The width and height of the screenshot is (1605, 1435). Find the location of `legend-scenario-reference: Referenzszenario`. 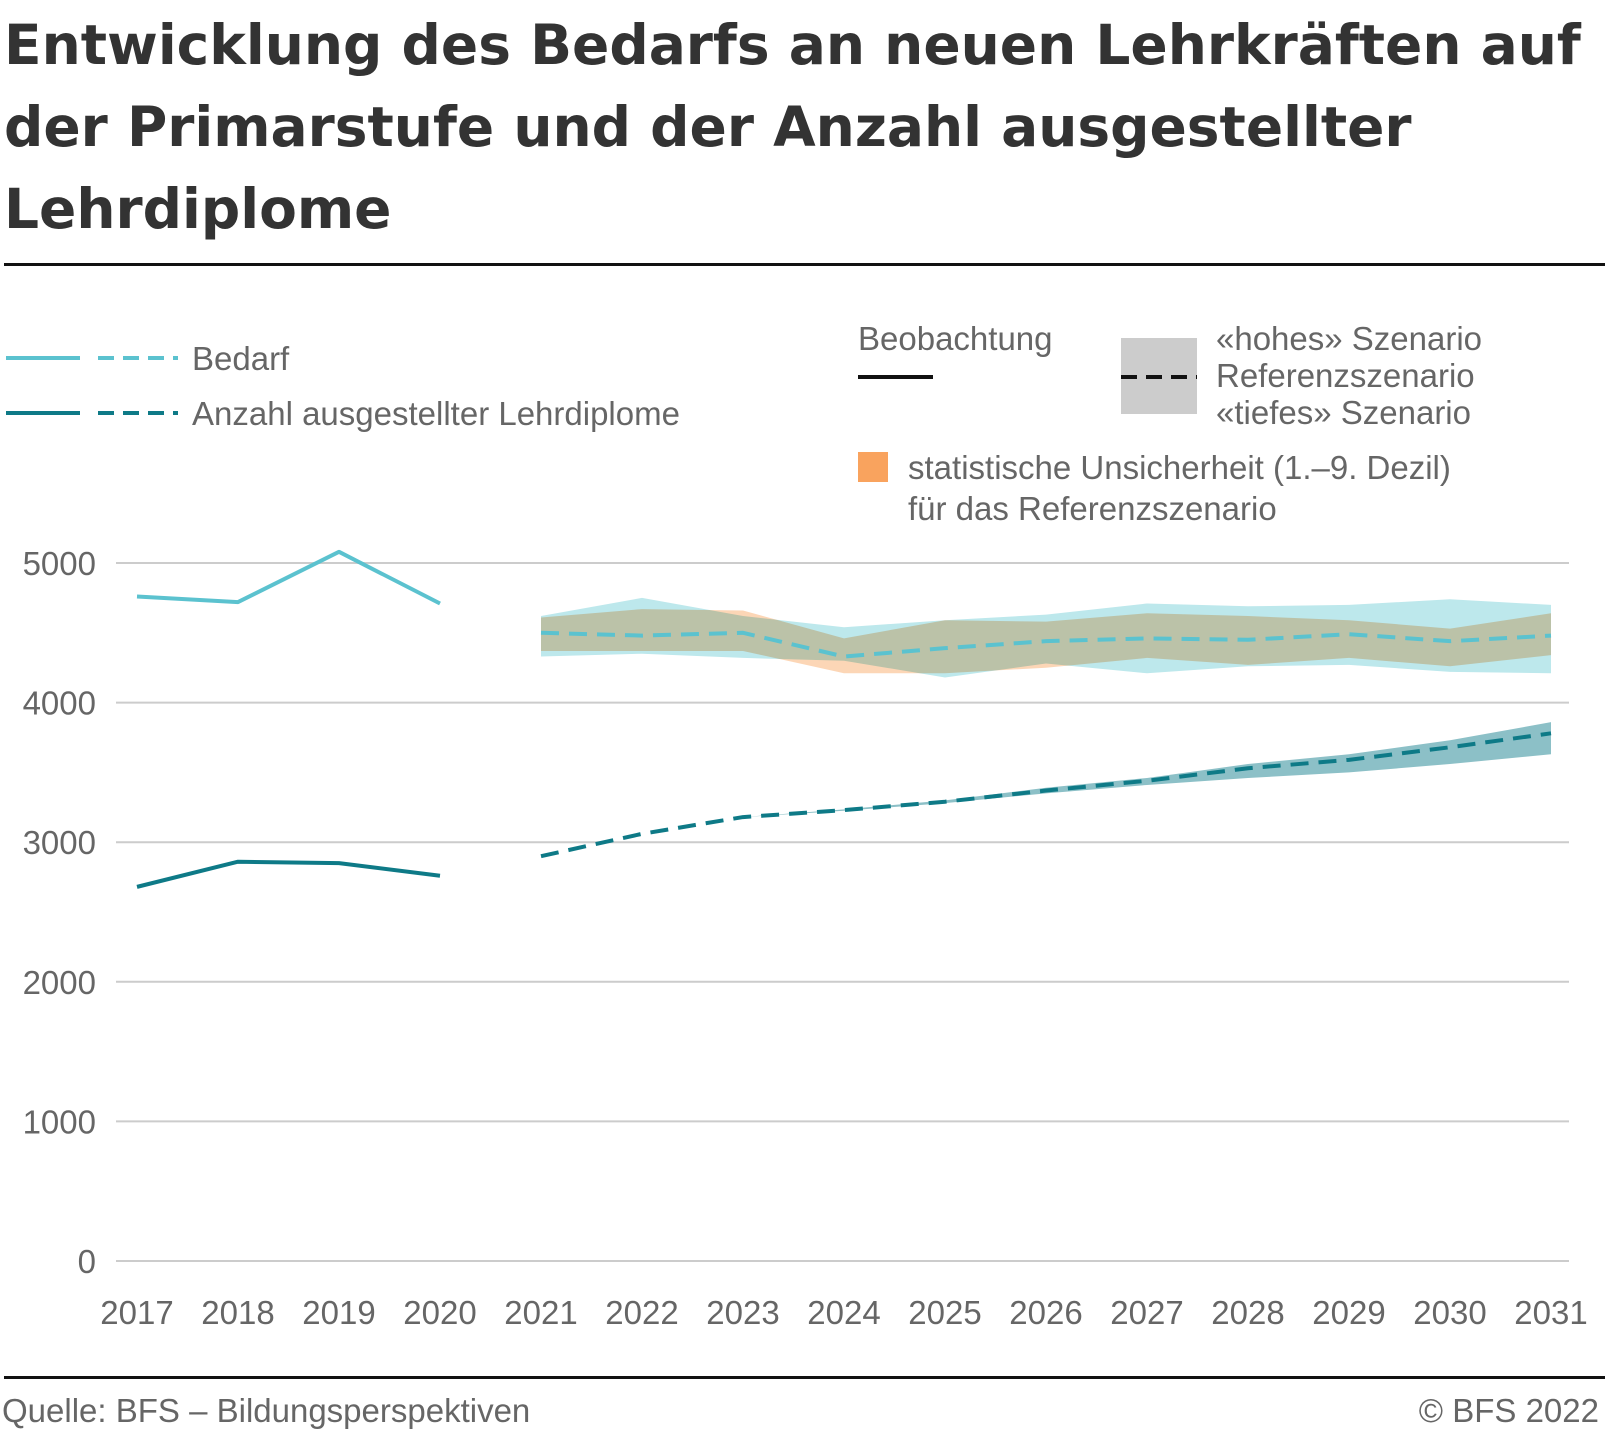

legend-scenario-reference: Referenzszenario is located at coordinates (1345, 375).